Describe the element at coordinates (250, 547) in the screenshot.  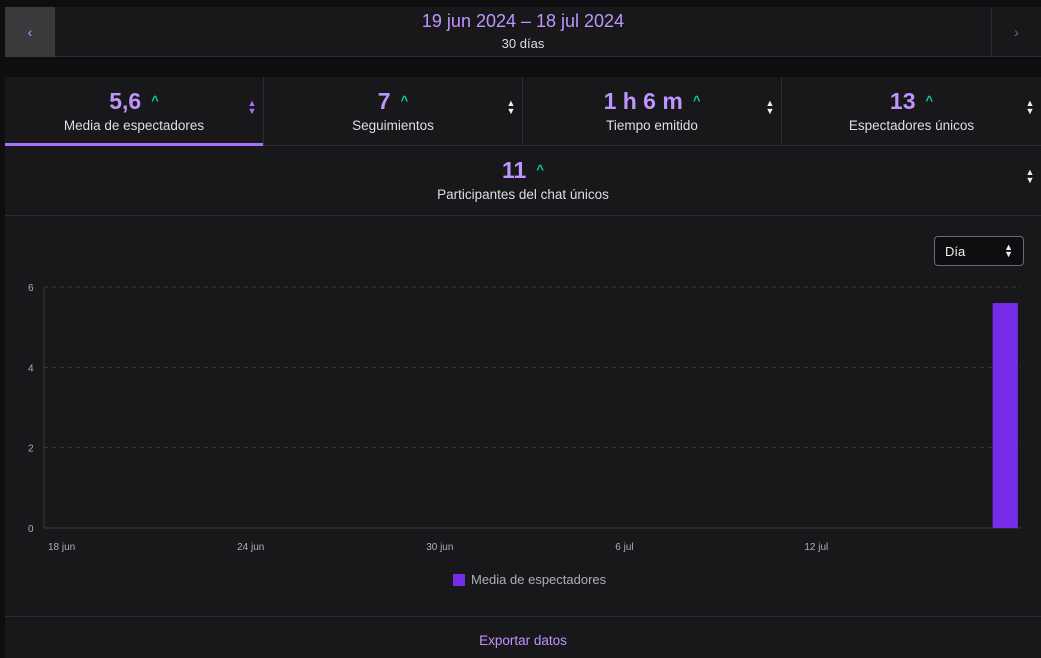
I see `x-tick-label: 24 jun` at that location.